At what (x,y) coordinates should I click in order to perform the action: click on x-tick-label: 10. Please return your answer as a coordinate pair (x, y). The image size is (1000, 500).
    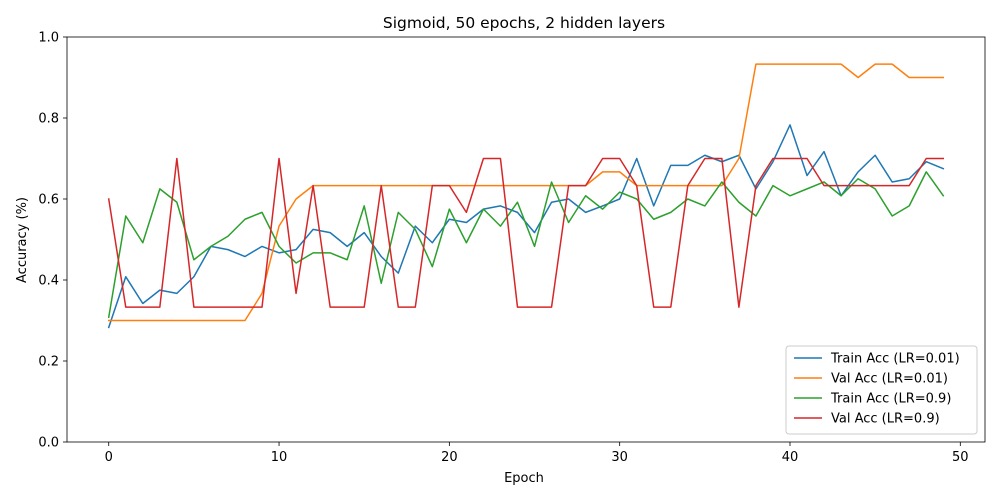
    Looking at the image, I should click on (279, 457).